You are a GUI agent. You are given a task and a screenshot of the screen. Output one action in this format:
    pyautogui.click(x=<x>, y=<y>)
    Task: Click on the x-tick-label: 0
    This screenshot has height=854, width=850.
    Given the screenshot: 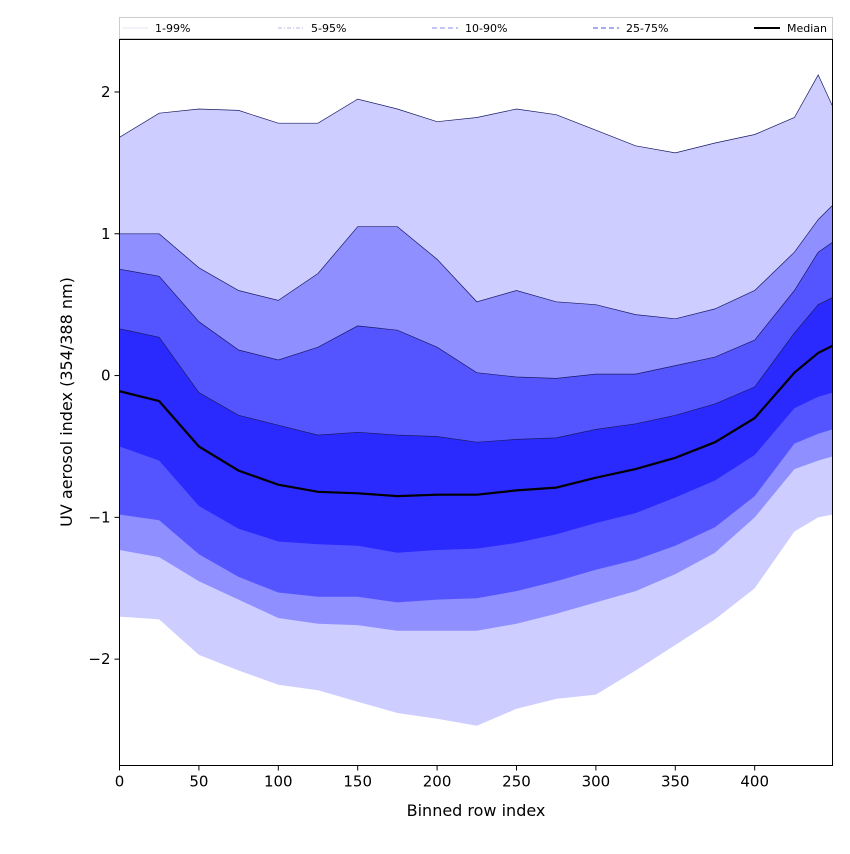 What is the action you would take?
    pyautogui.click(x=120, y=782)
    